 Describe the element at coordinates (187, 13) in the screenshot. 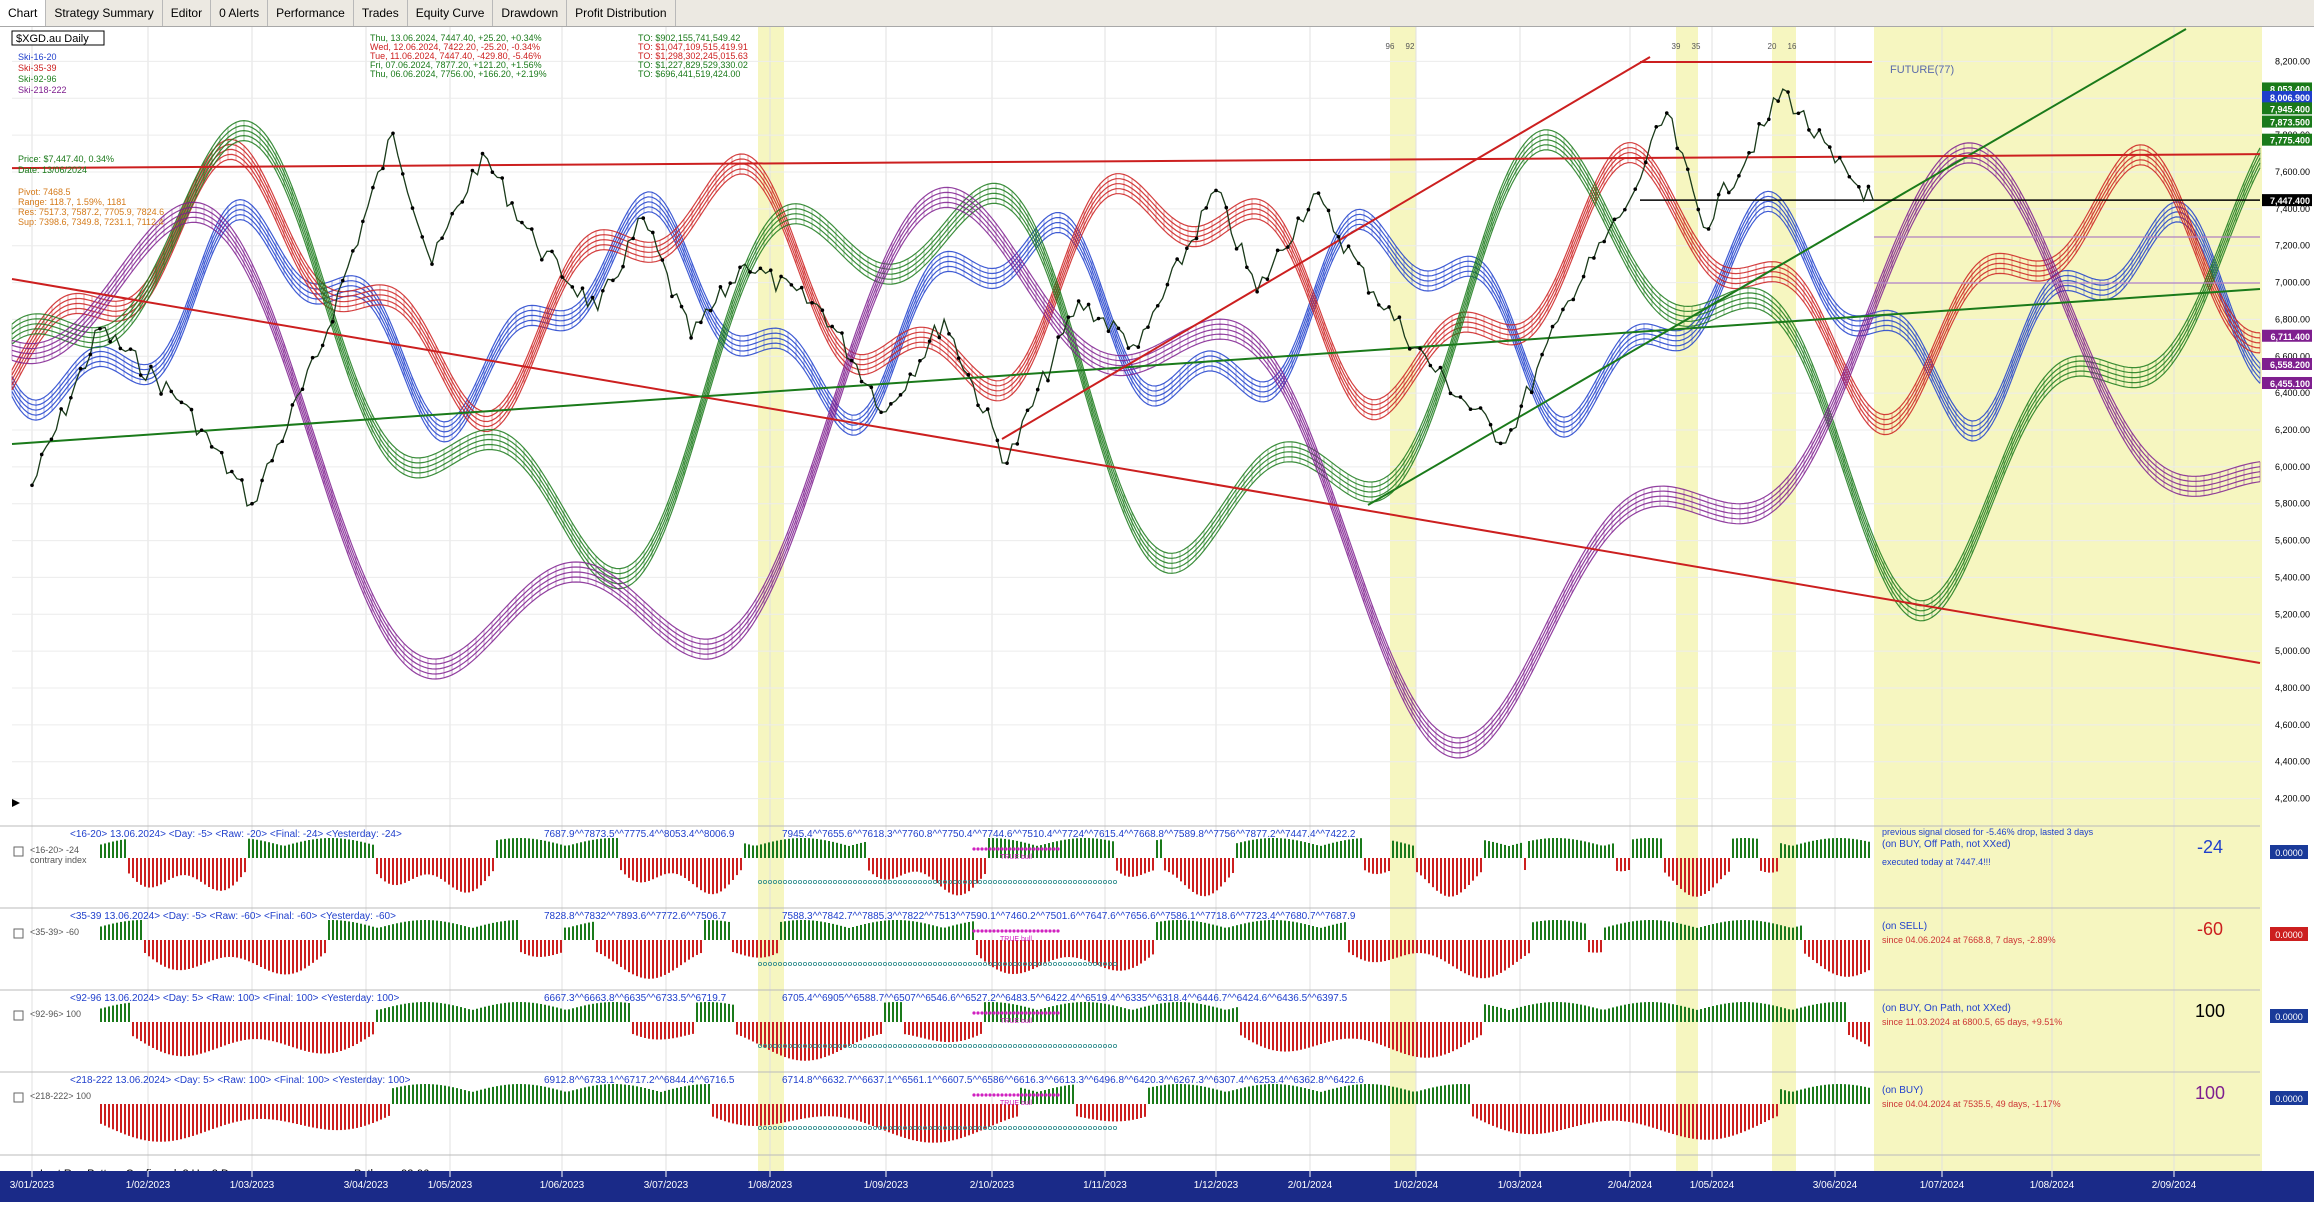

I see `tab-editor: Editor` at that location.